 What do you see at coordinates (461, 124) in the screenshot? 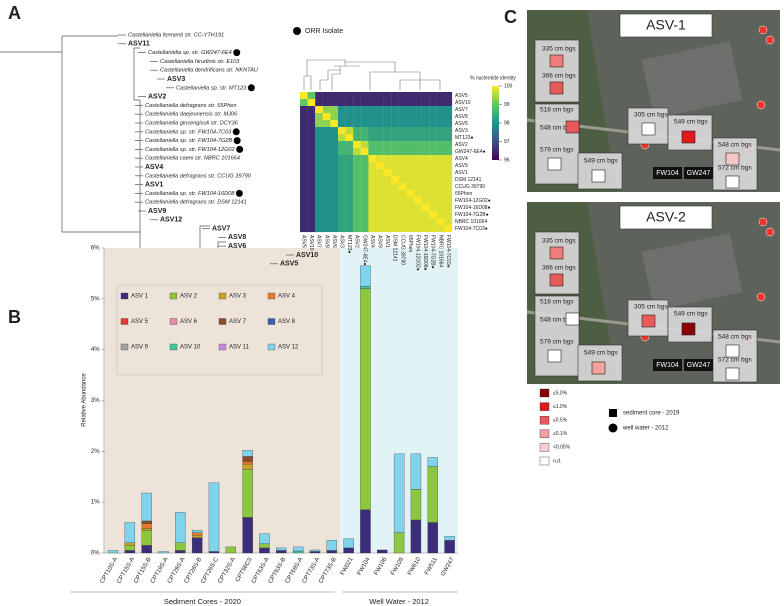
I see `row-label: ASV6` at bounding box center [461, 124].